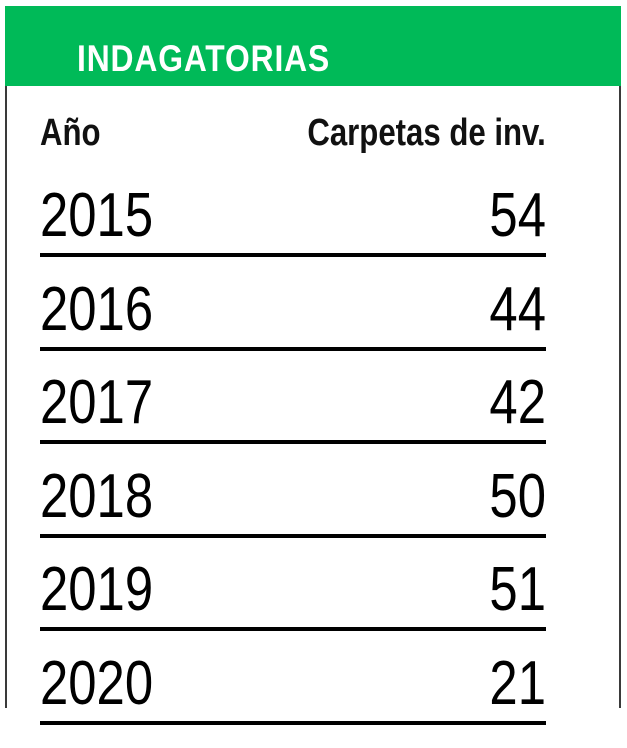  I want to click on title-banner: INDAGATORIAS, so click(313, 46).